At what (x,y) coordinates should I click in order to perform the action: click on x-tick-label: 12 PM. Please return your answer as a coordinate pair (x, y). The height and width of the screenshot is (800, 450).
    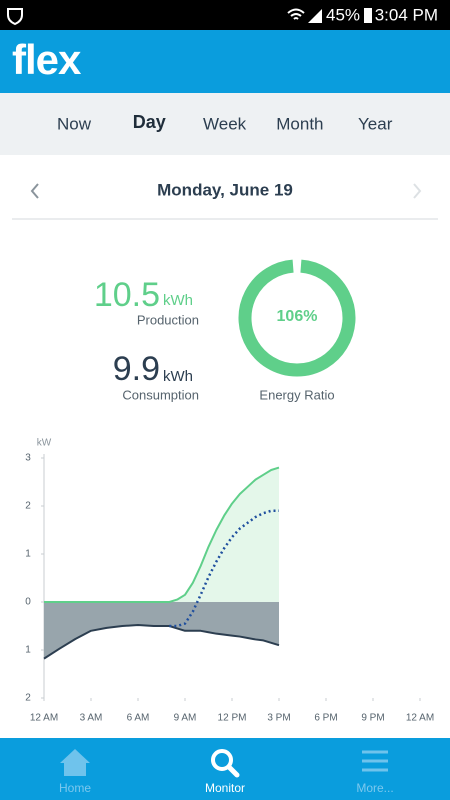
    Looking at the image, I should click on (232, 718).